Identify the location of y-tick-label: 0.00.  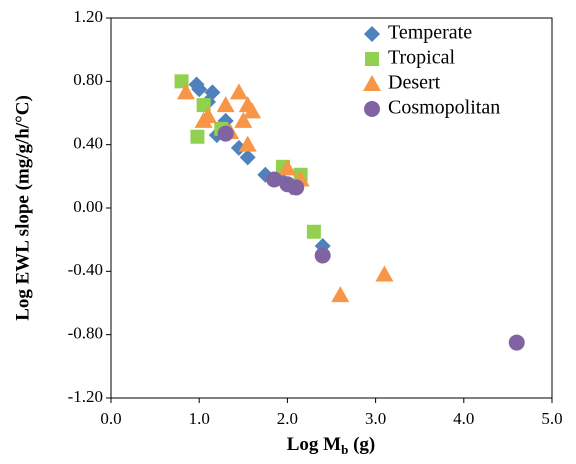
(88, 206).